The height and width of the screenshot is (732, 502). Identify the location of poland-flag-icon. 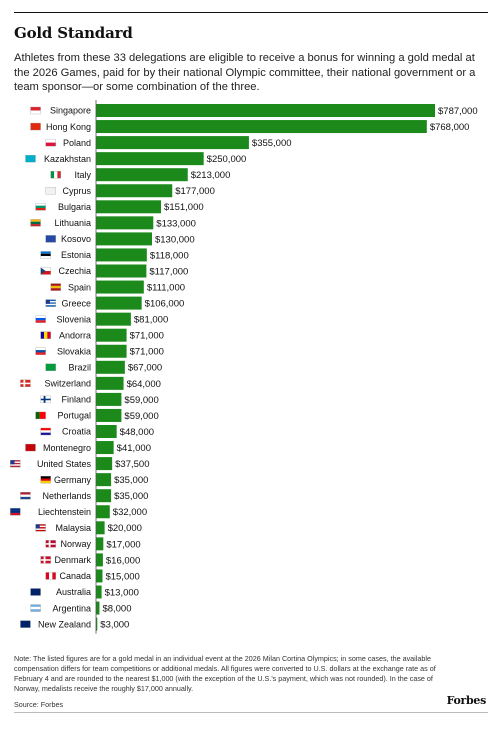
(50, 142).